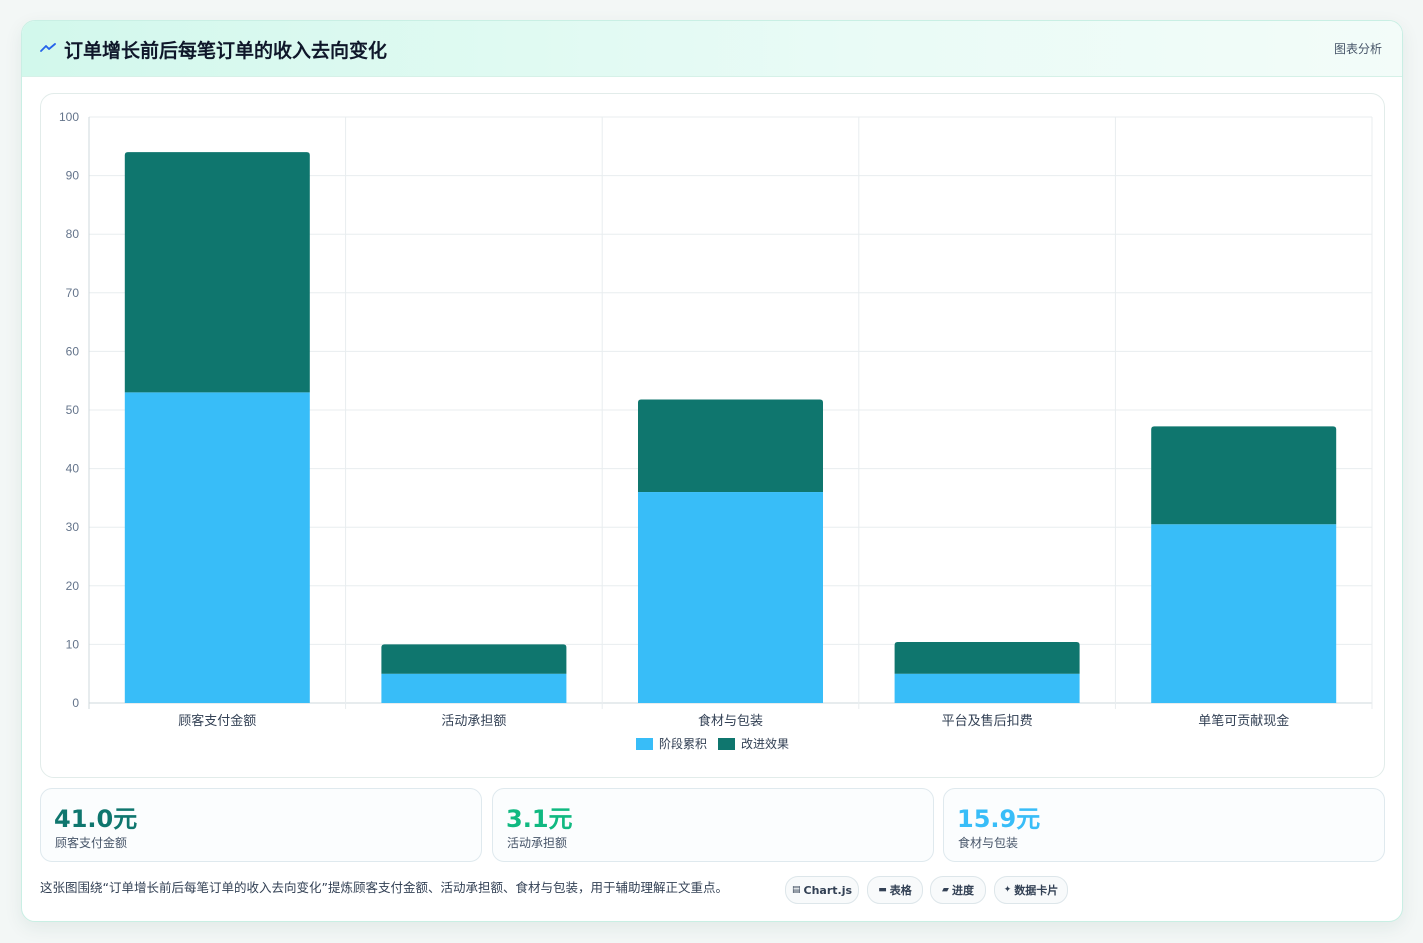 The width and height of the screenshot is (1423, 943). Describe the element at coordinates (1357, 49) in the screenshot. I see `chart-analysis-label: 图表分析` at that location.